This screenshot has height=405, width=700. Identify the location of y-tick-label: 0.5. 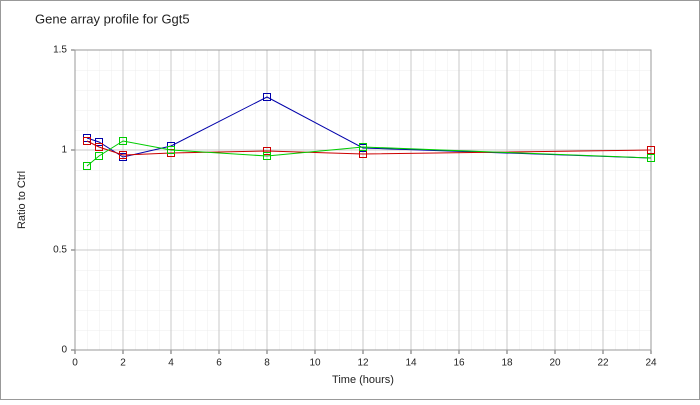
(60, 250).